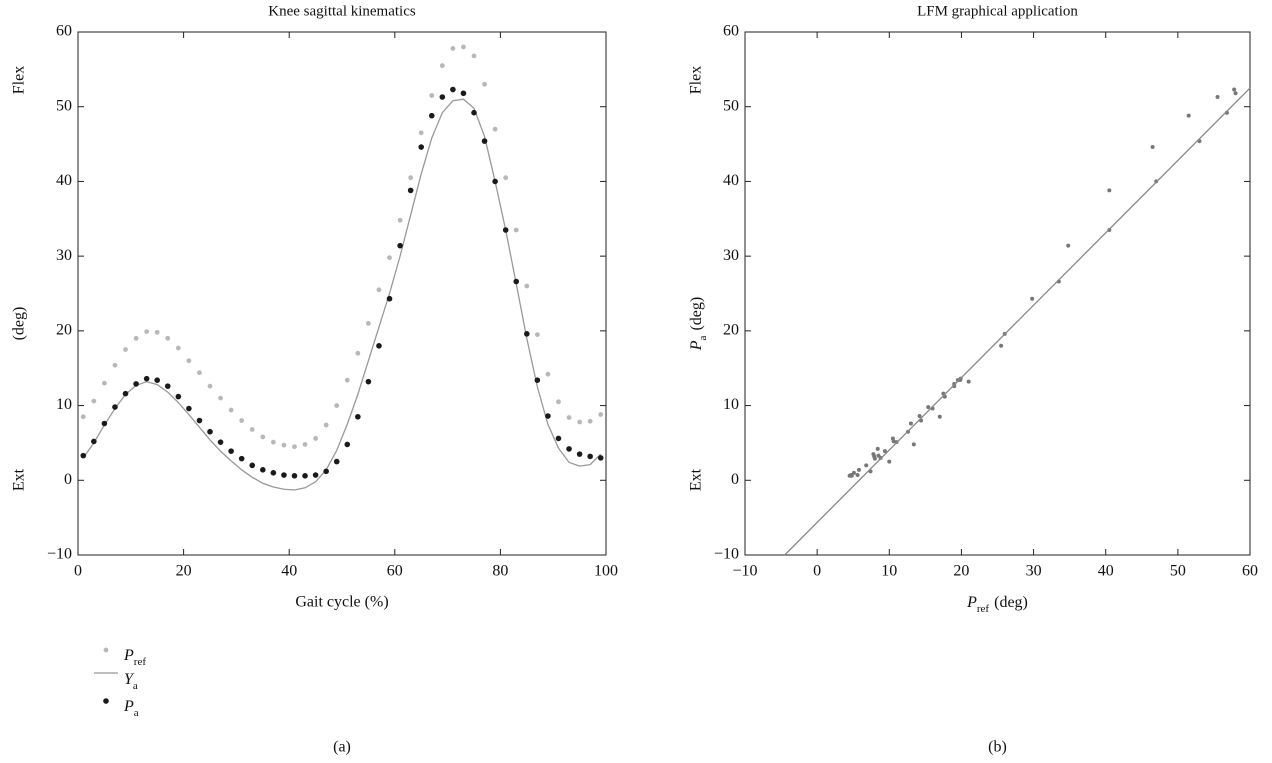 The image size is (1272, 763). I want to click on annotation: Flex, so click(19, 80).